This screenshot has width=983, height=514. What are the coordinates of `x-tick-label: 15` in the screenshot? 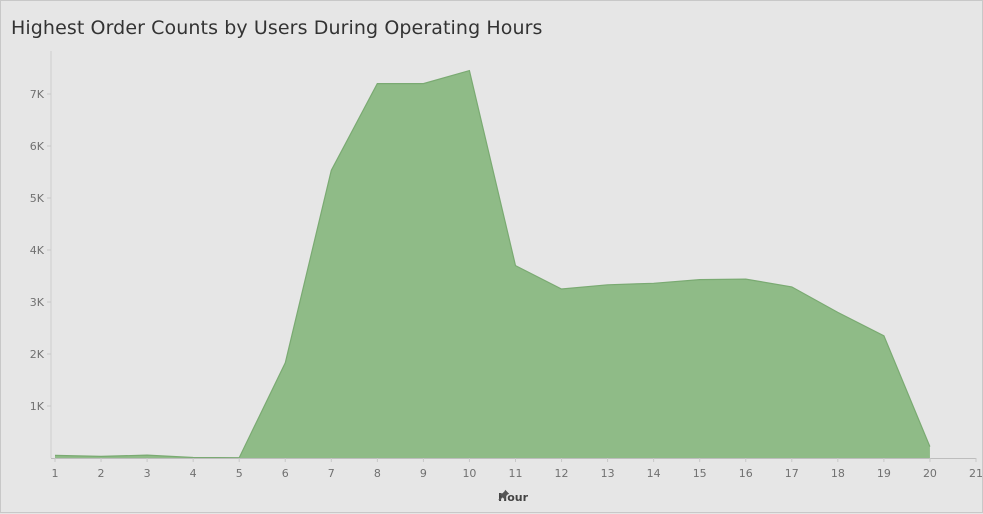 It's located at (700, 473).